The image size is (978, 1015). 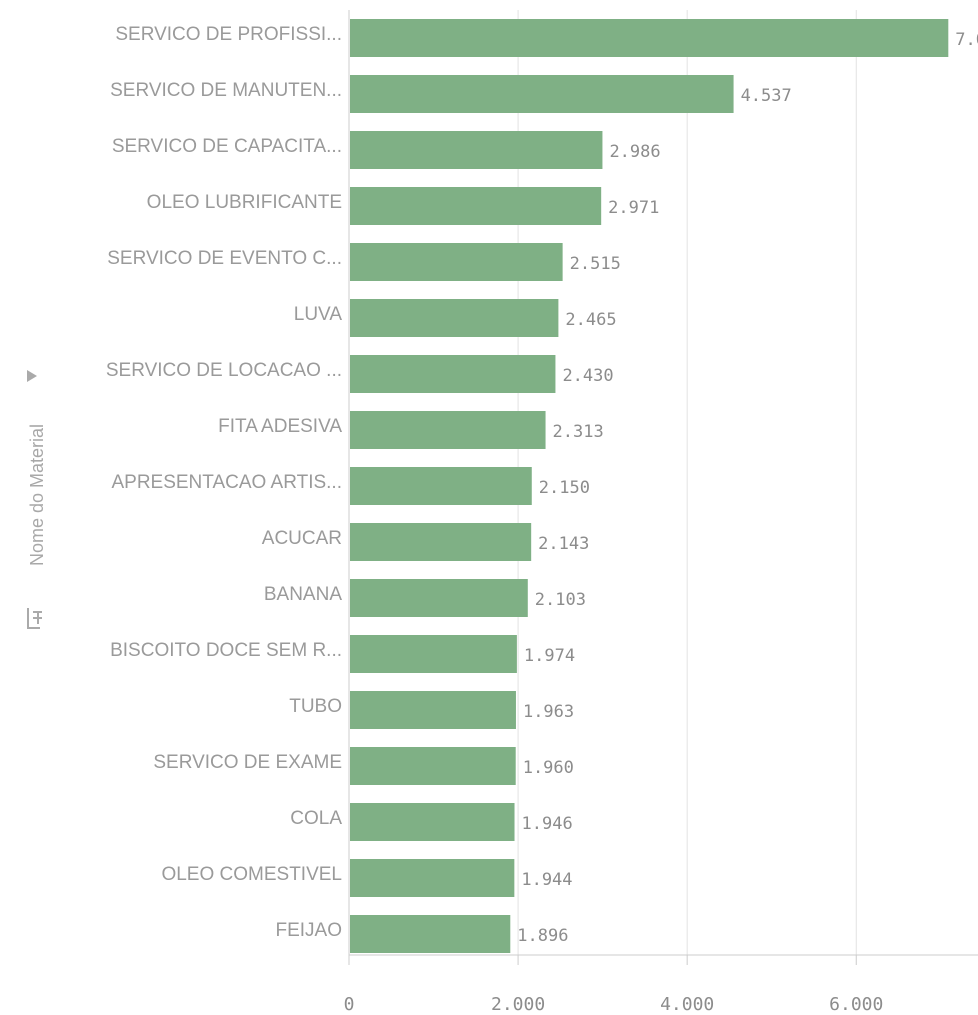 What do you see at coordinates (564, 488) in the screenshot?
I see `value-label: 2.150` at bounding box center [564, 488].